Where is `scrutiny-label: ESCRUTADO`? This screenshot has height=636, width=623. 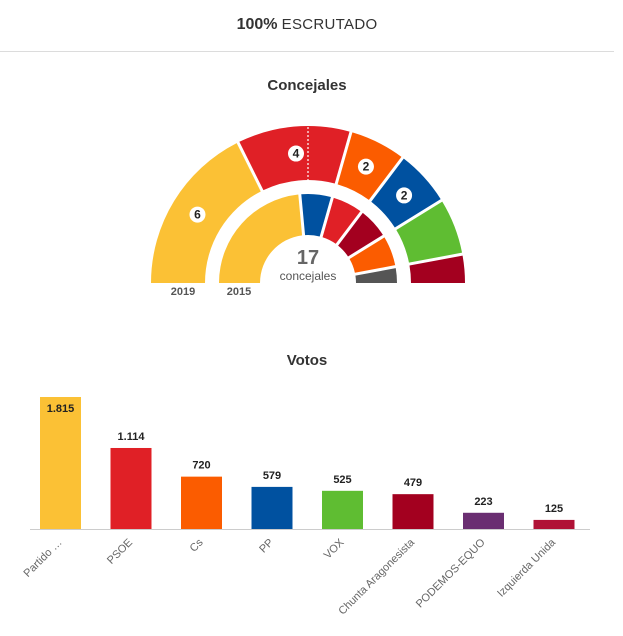
scrutiny-label: ESCRUTADO is located at coordinates (329, 24).